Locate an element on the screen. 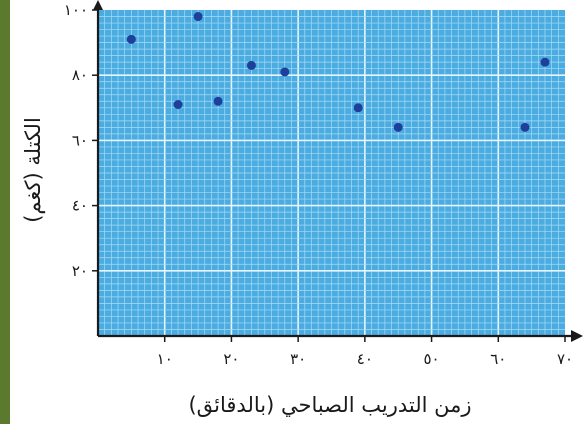 The height and width of the screenshot is (424, 583). y-axis-arrow is located at coordinates (98, 5).